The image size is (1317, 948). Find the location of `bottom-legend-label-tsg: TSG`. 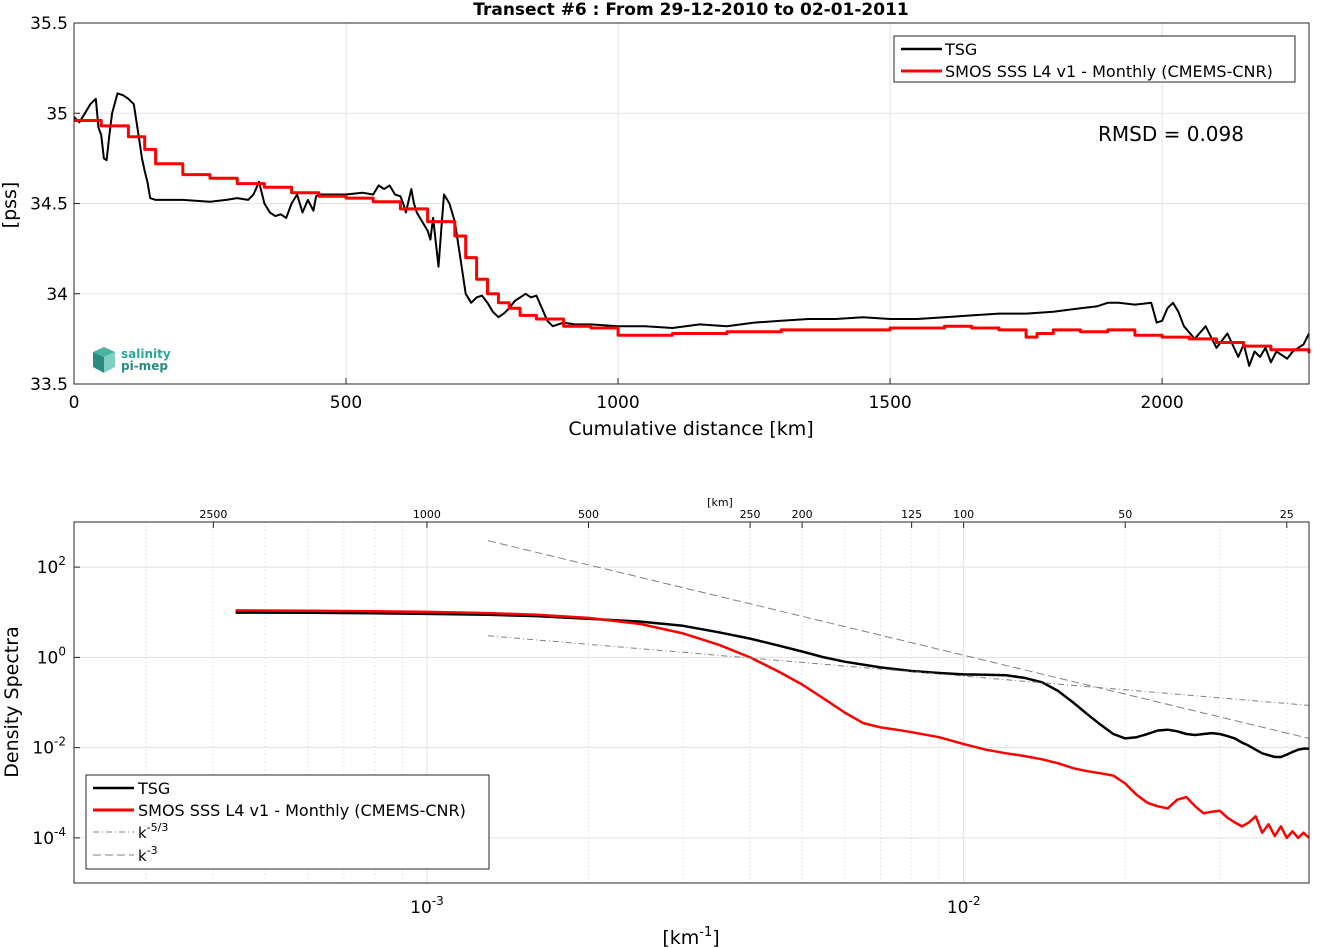

bottom-legend-label-tsg: TSG is located at coordinates (153, 788).